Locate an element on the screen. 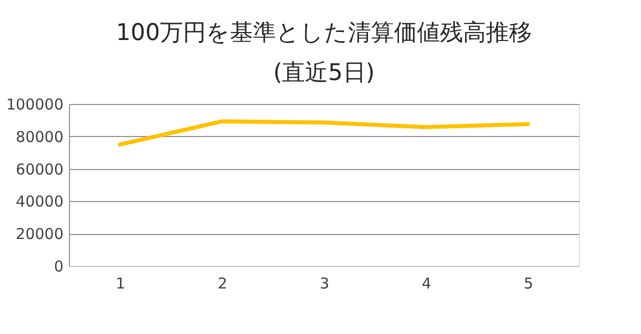  y-tick-label: 80000 is located at coordinates (40, 137).